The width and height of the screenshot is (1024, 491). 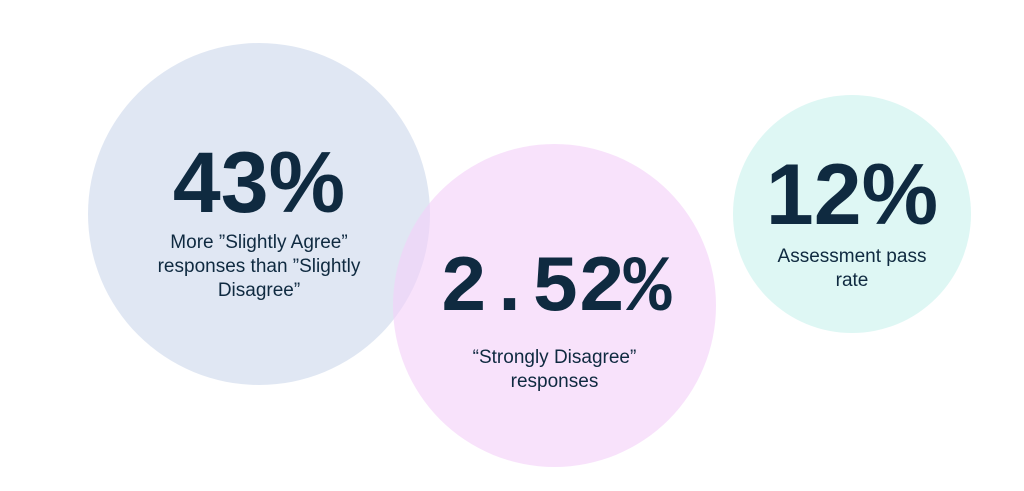 What do you see at coordinates (555, 289) in the screenshot?
I see `stat-value: 2.52%` at bounding box center [555, 289].